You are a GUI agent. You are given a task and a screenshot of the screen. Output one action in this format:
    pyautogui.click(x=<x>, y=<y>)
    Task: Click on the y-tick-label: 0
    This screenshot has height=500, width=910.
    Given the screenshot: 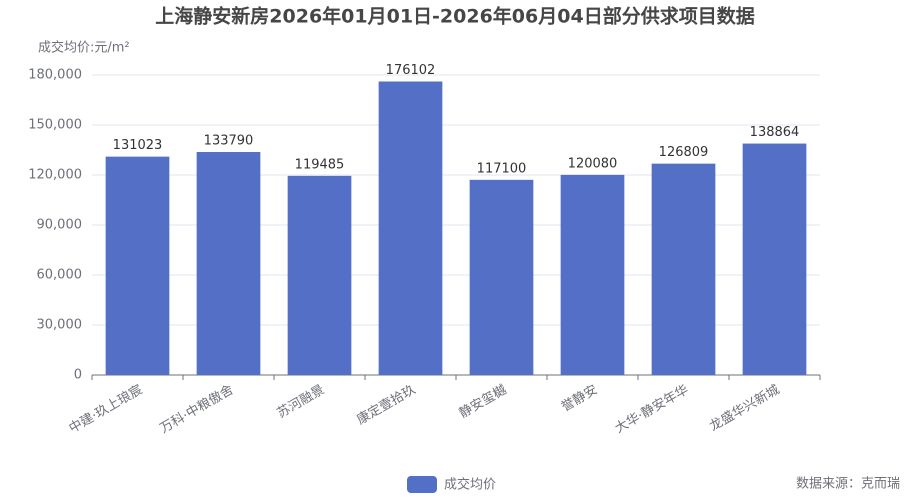 What is the action you would take?
    pyautogui.click(x=78, y=375)
    